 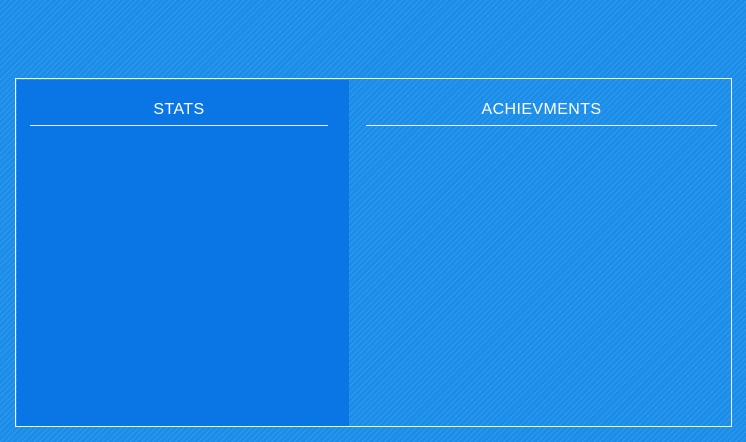 What do you see at coordinates (541, 125) in the screenshot?
I see `achievements-divider` at bounding box center [541, 125].